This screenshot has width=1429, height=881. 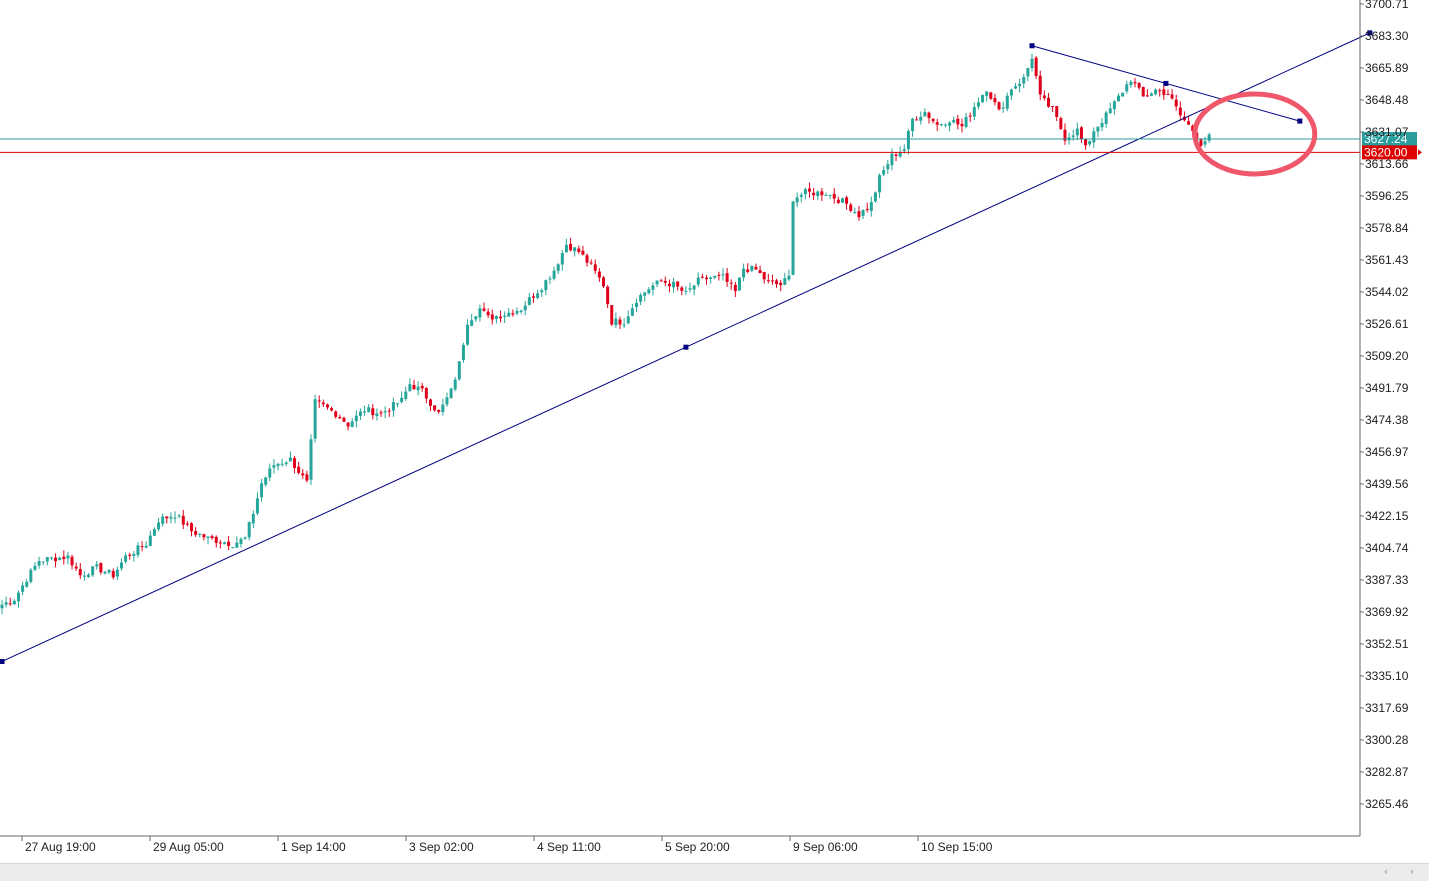 I want to click on y-tick-label: 3613.66, so click(x=1387, y=164).